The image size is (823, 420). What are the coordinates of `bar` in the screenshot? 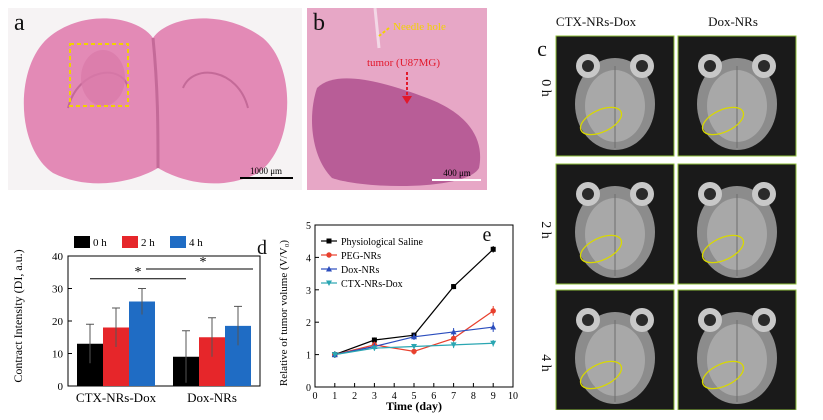 It's located at (142, 343).